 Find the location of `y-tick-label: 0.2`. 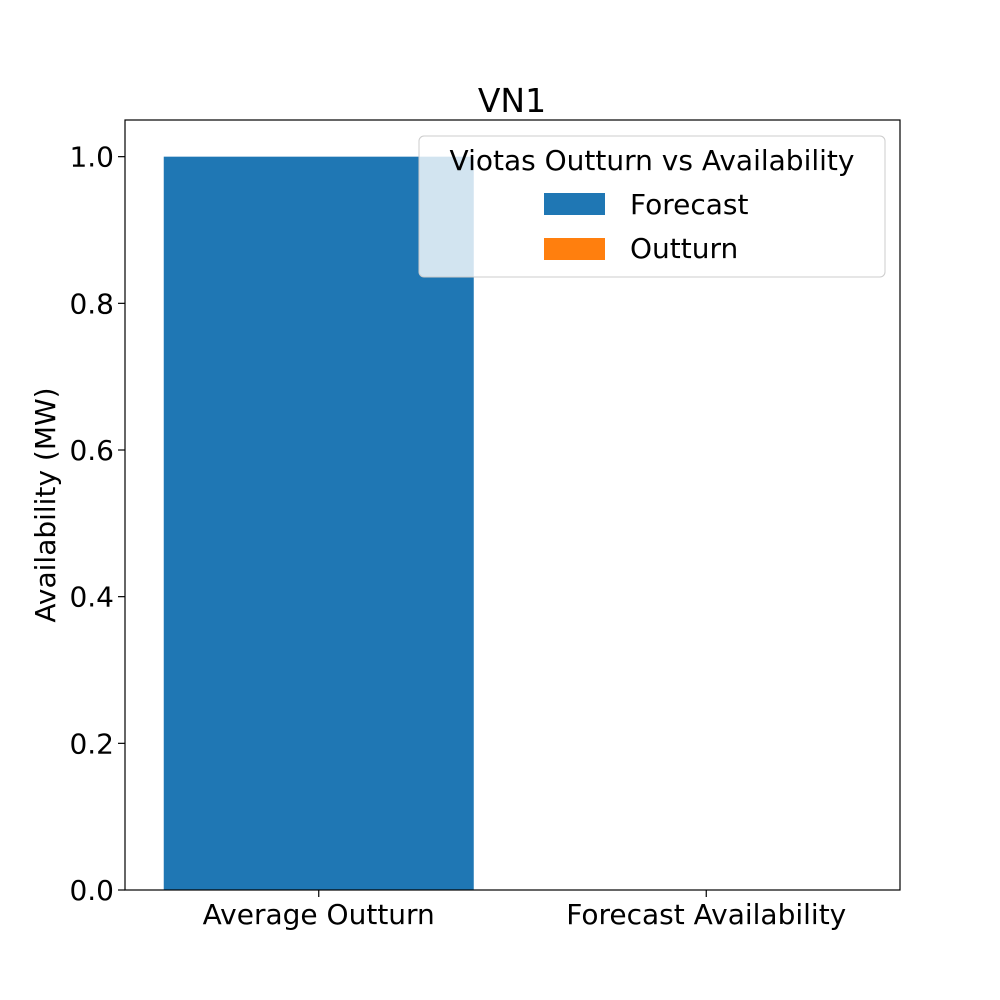

y-tick-label: 0.2 is located at coordinates (91, 743).